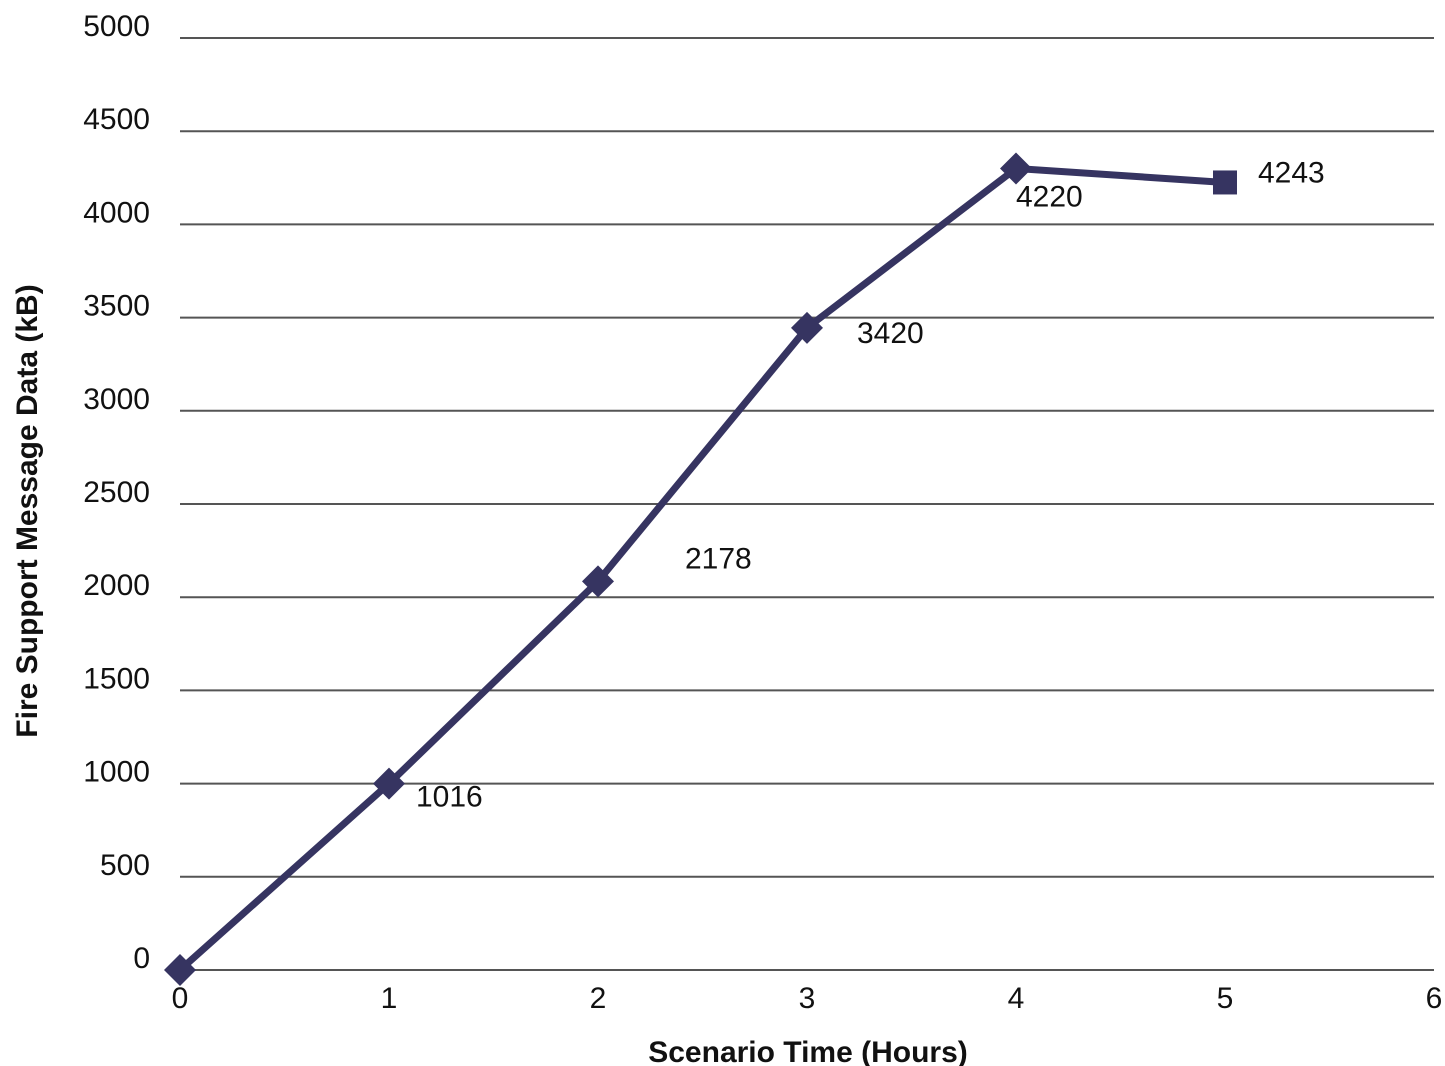 The width and height of the screenshot is (1445, 1066). I want to click on y-tick-label: 2500, so click(116, 492).